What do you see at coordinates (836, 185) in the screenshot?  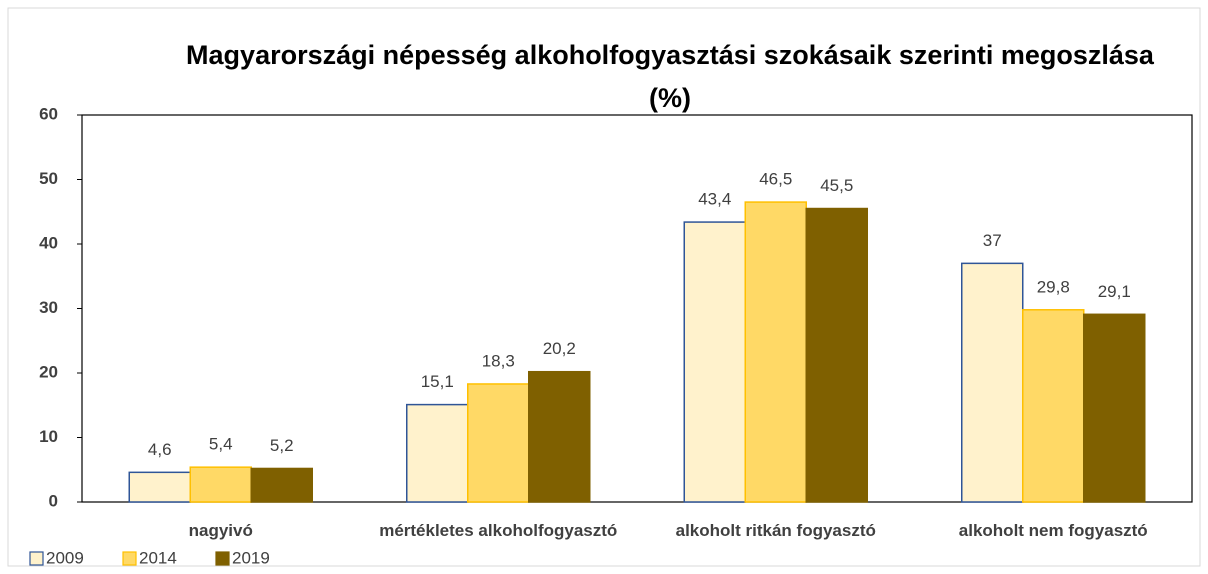 I see `data-label: 45,5` at bounding box center [836, 185].